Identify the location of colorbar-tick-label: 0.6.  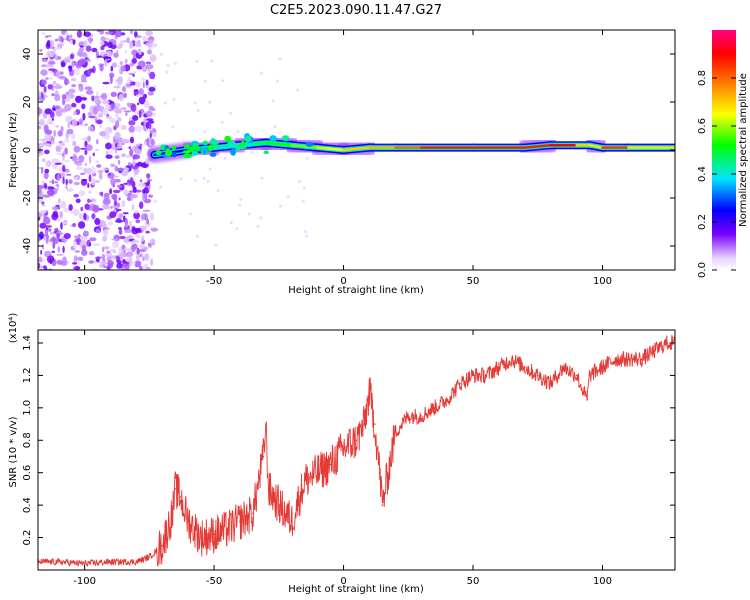
(702, 126).